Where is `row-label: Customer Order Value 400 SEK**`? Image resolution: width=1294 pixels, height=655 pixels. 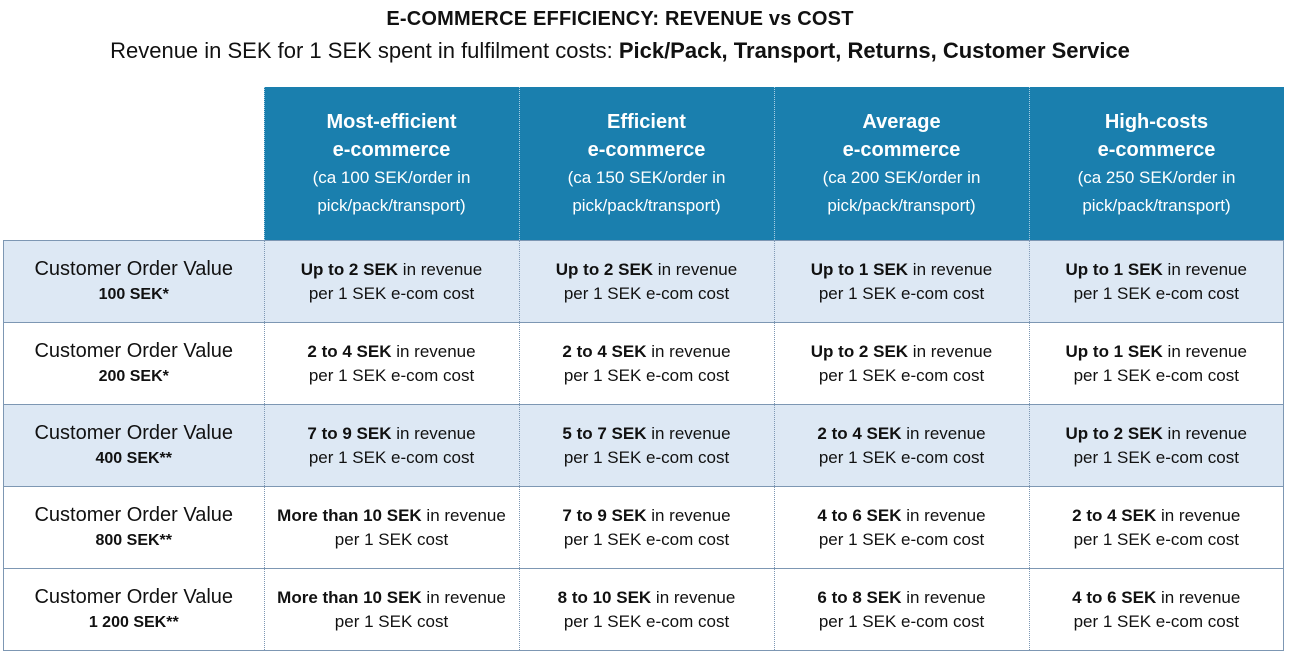
row-label: Customer Order Value 400 SEK** is located at coordinates (133, 445).